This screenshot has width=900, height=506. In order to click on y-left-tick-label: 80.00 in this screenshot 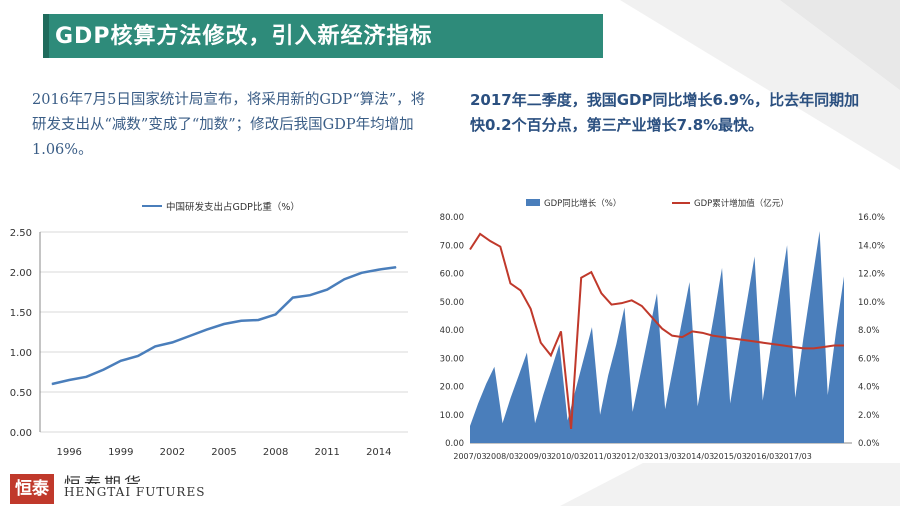, I will do `click(452, 218)`.